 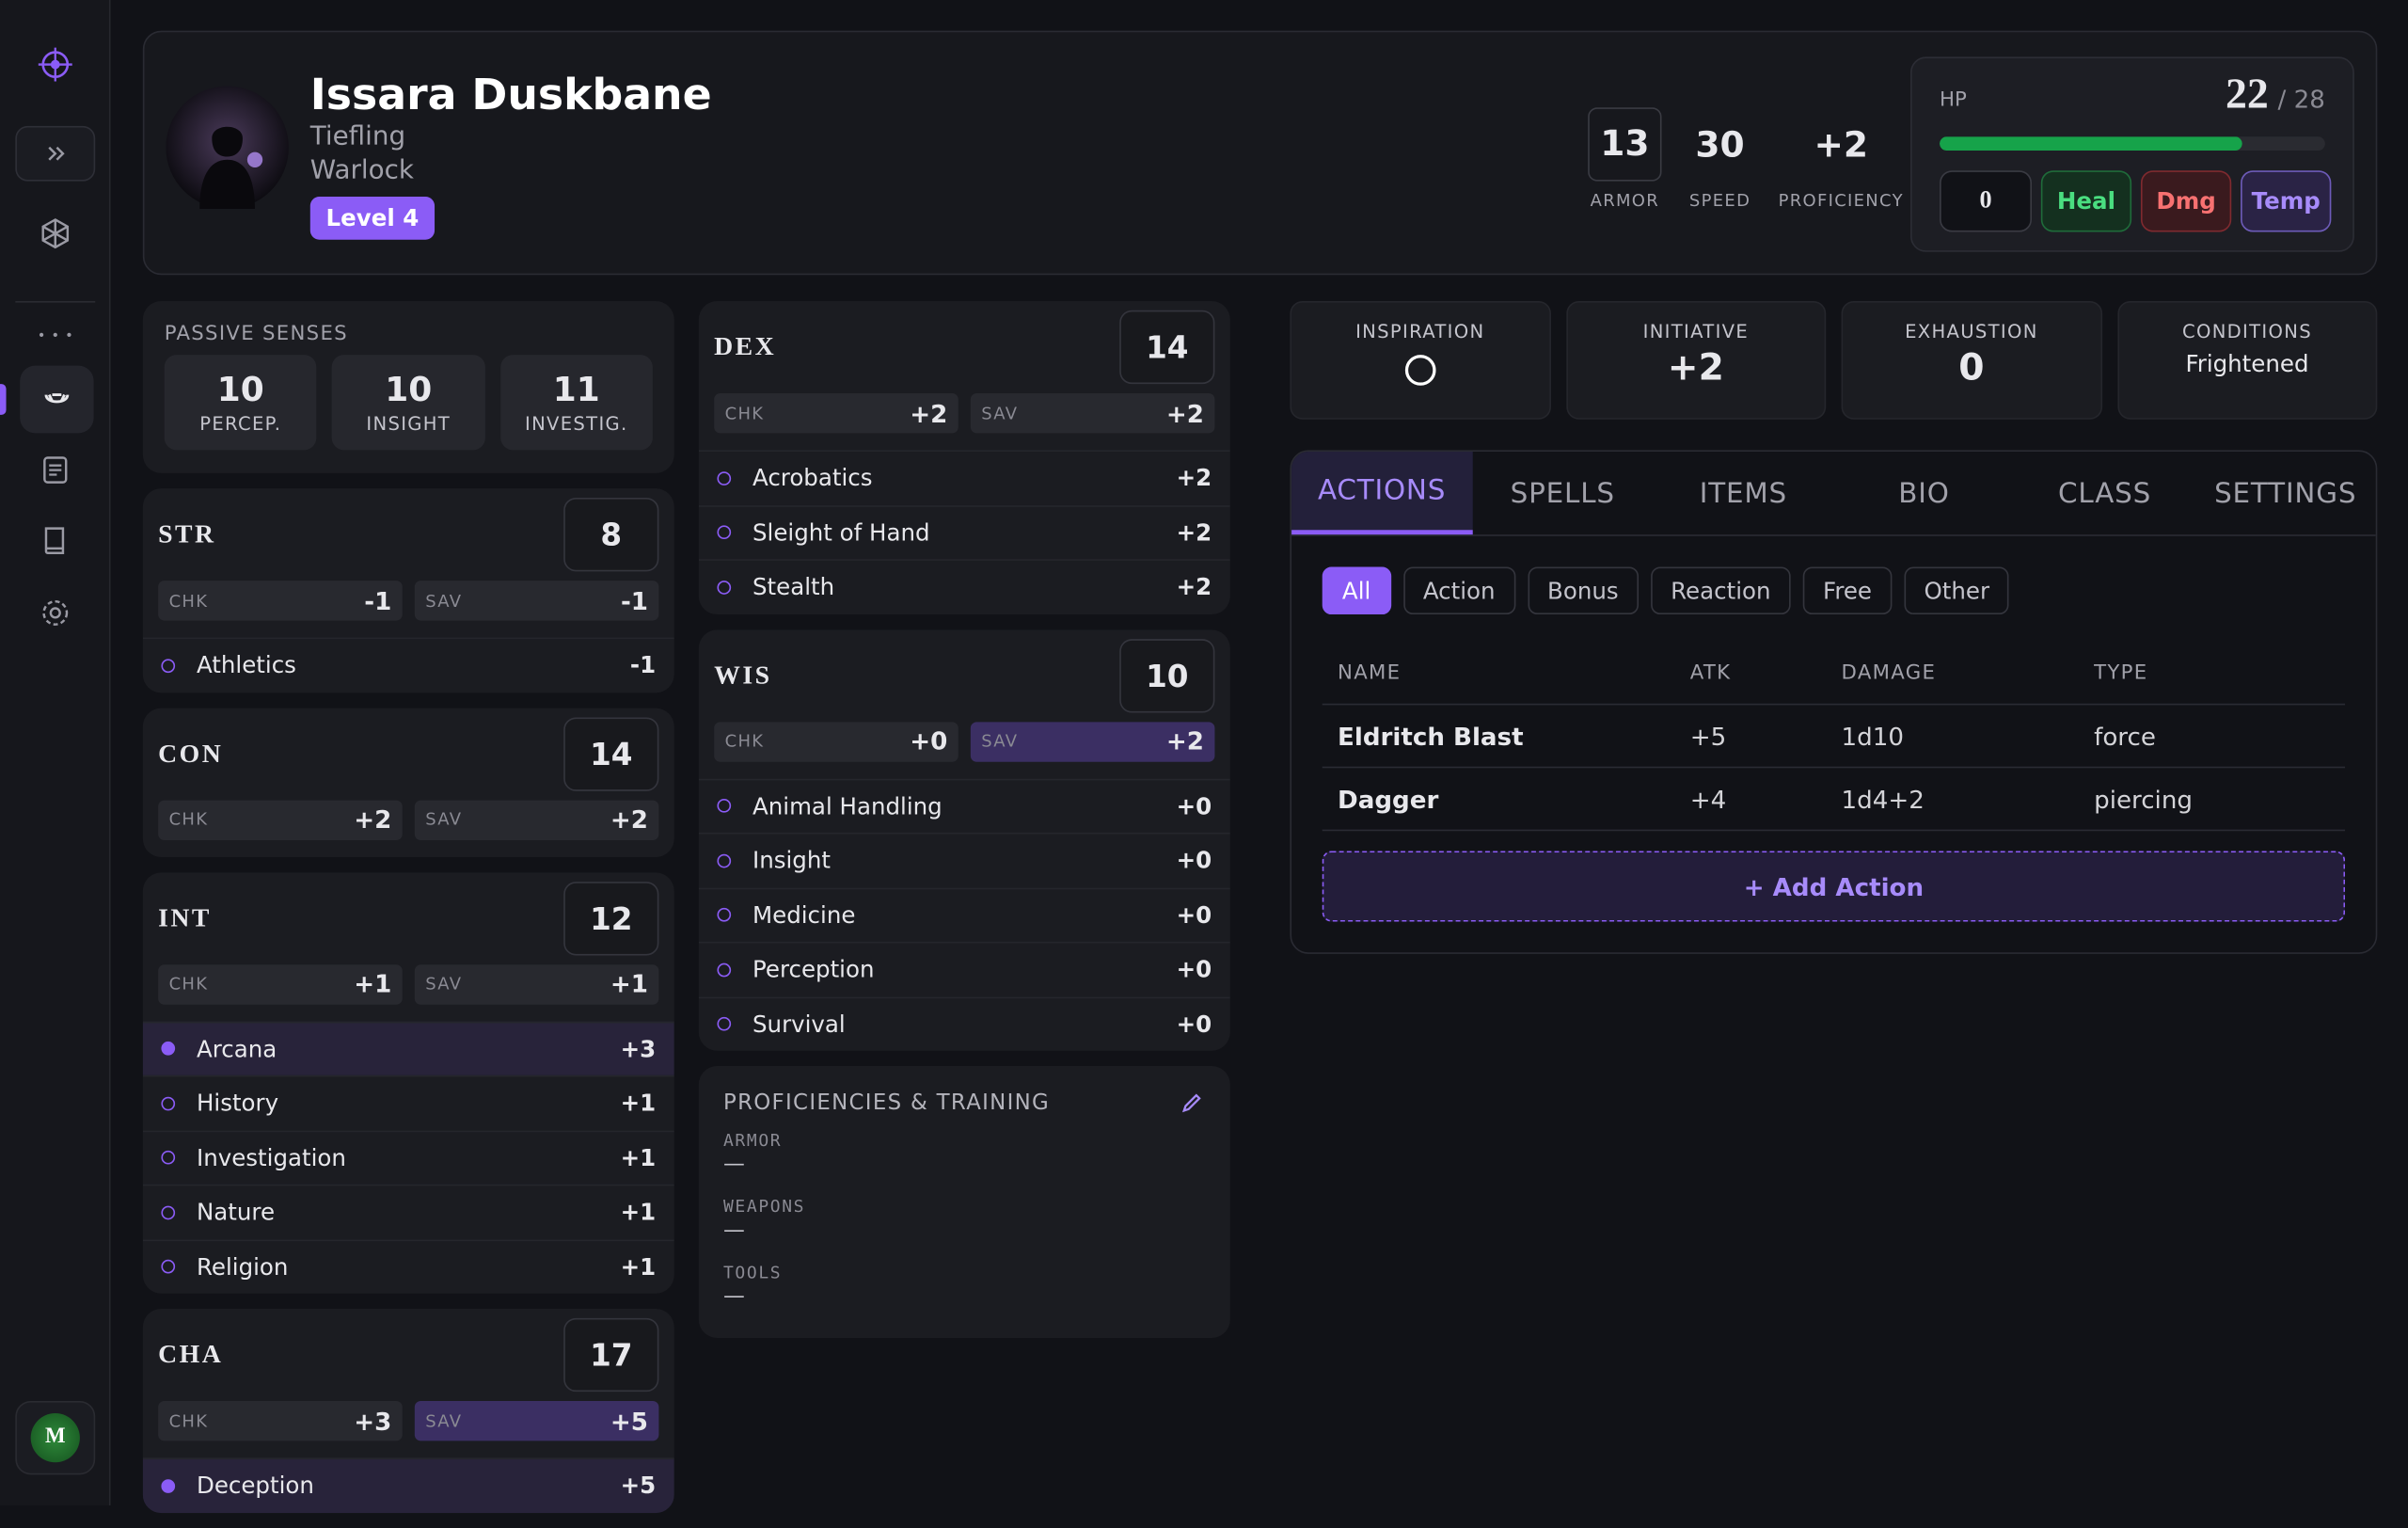 I want to click on tab: ACTIONS, so click(x=1382, y=493).